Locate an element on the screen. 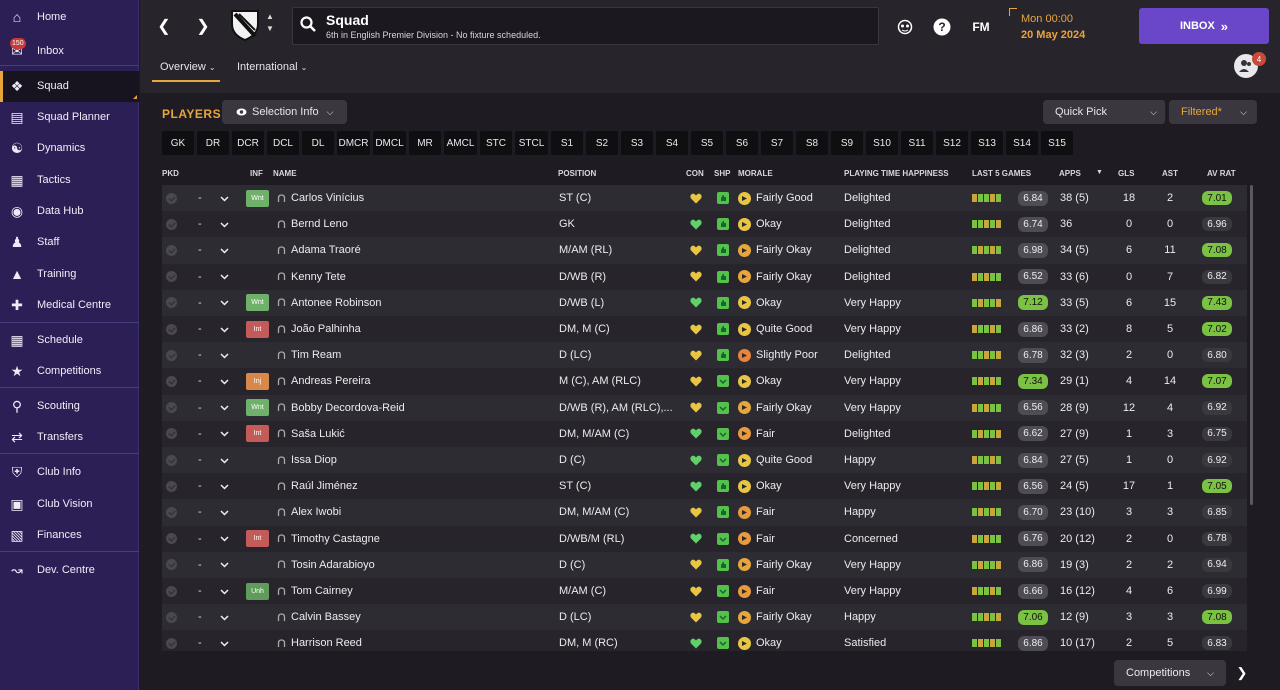 The height and width of the screenshot is (690, 1280). position-filter-s3: S3 is located at coordinates (637, 143).